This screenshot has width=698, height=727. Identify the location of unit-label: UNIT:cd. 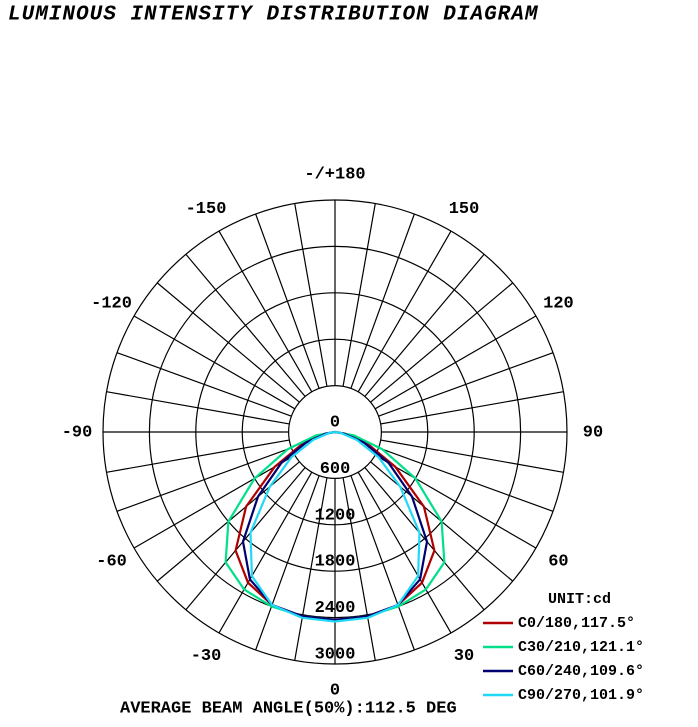
(579, 599).